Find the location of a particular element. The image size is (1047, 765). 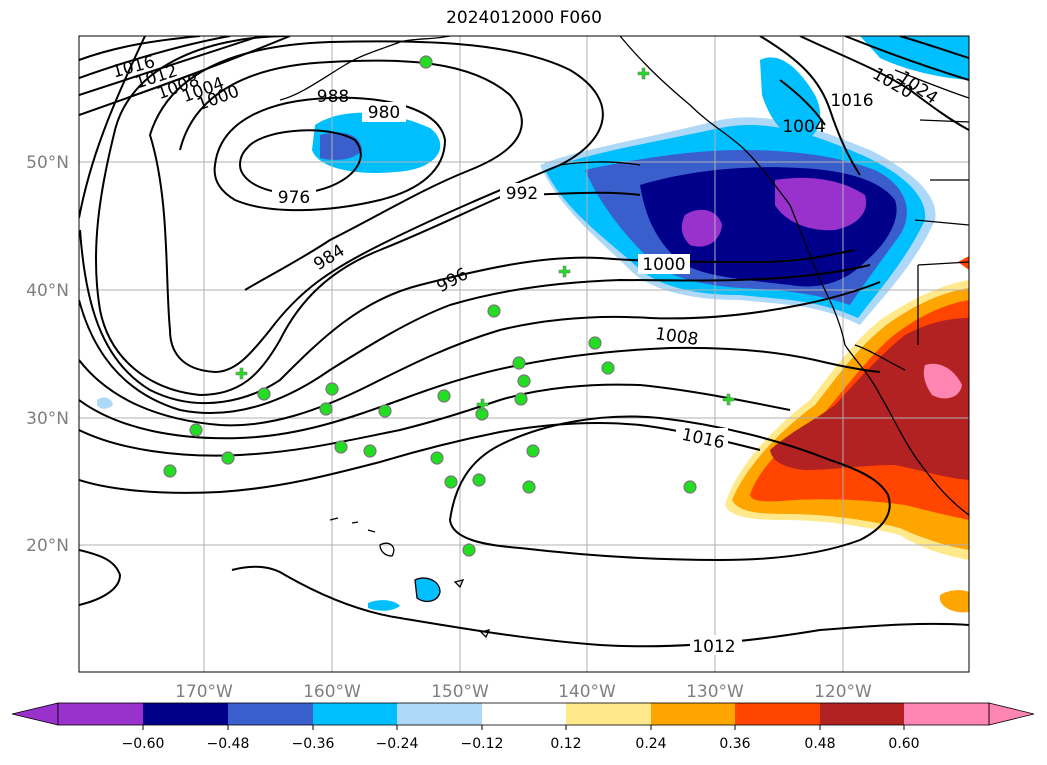

isobar-label-976: 976 is located at coordinates (294, 198).